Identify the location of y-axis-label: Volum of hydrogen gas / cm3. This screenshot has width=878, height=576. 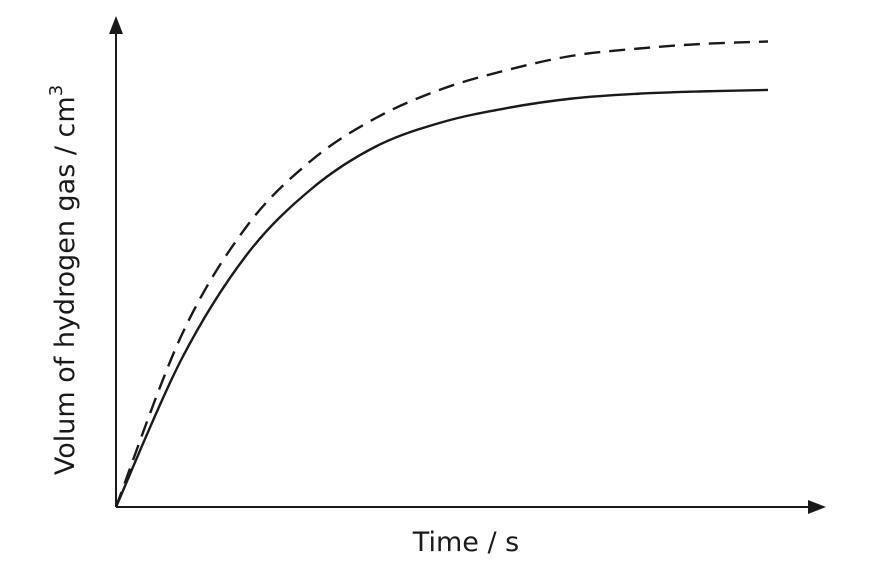
(63, 280).